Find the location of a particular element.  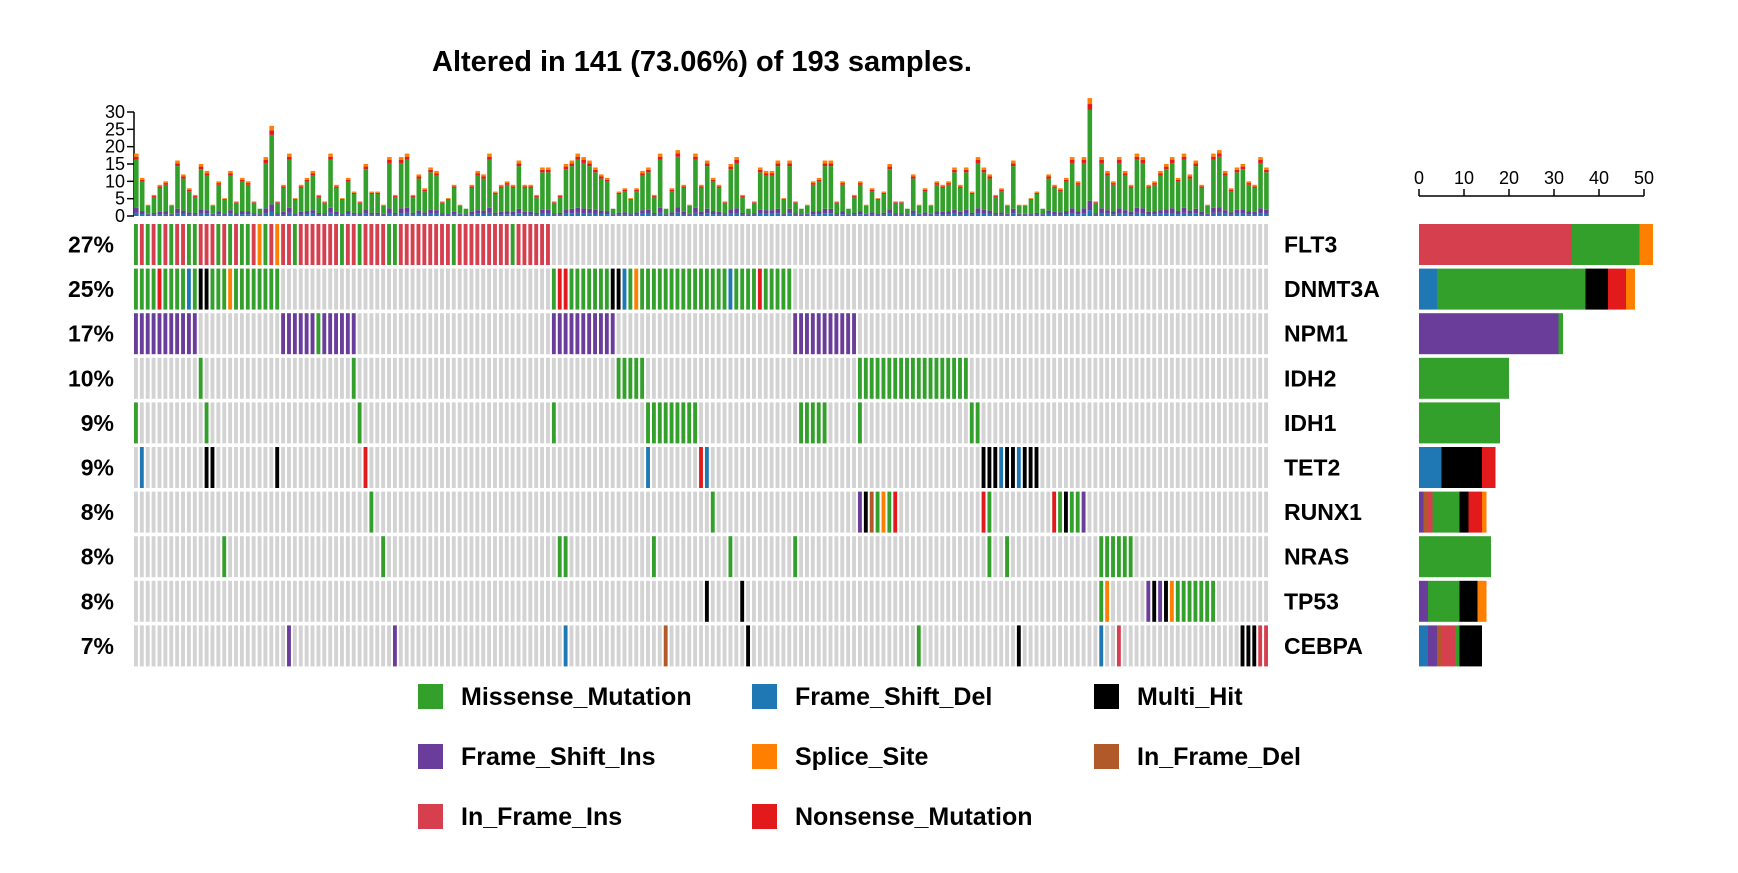

gene-count-segment is located at coordinates (1482, 601).